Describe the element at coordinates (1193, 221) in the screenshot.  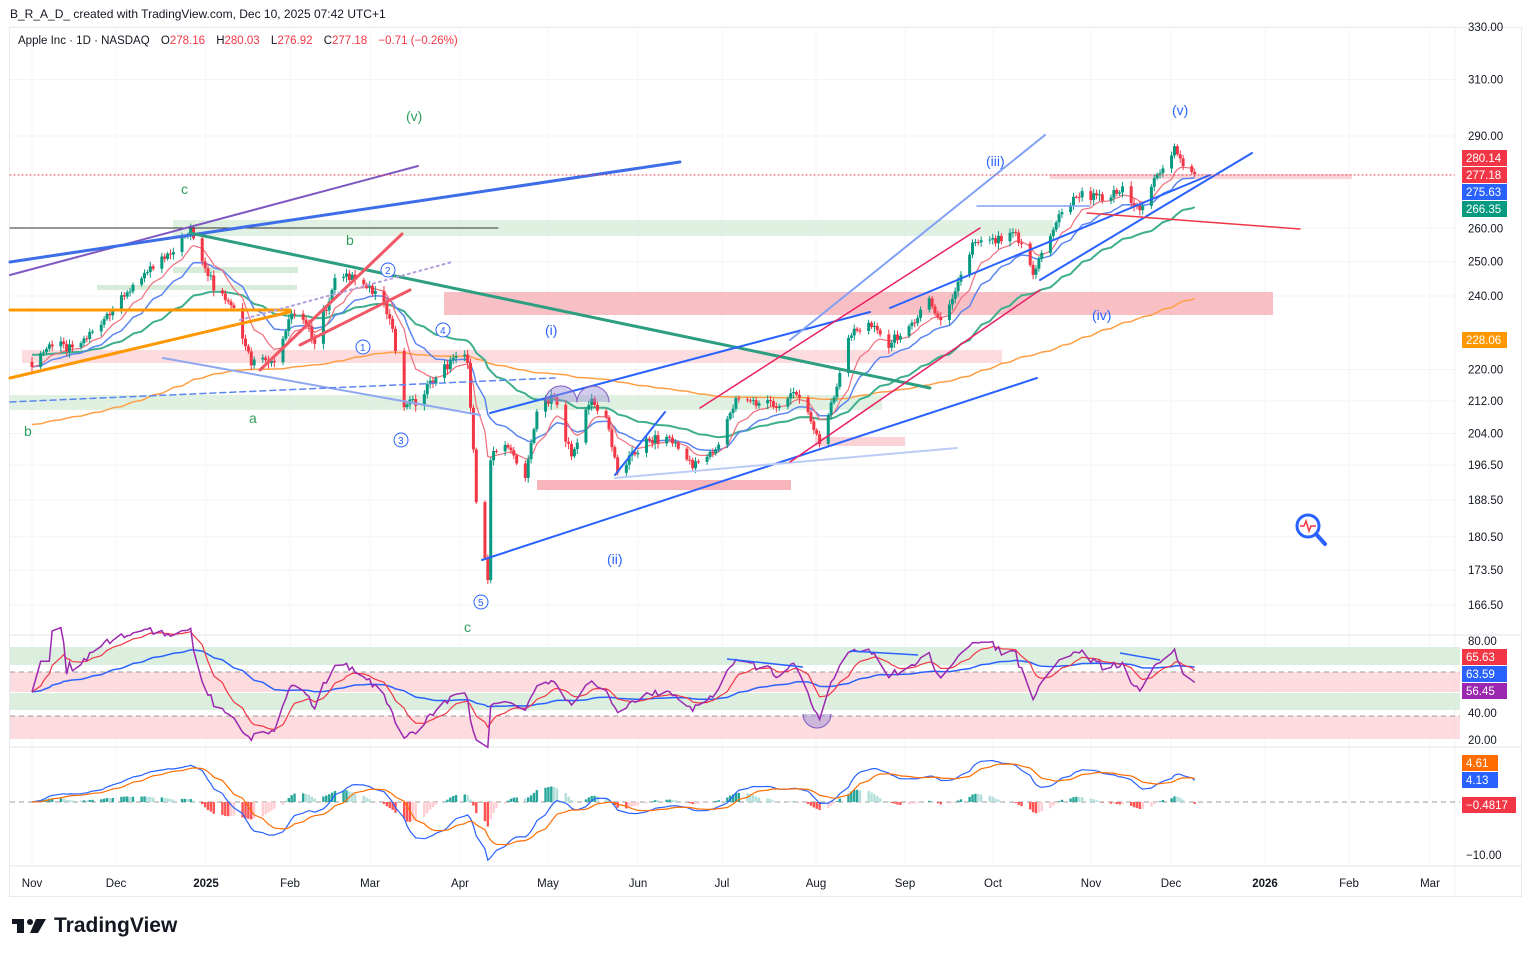
I see `trendline` at that location.